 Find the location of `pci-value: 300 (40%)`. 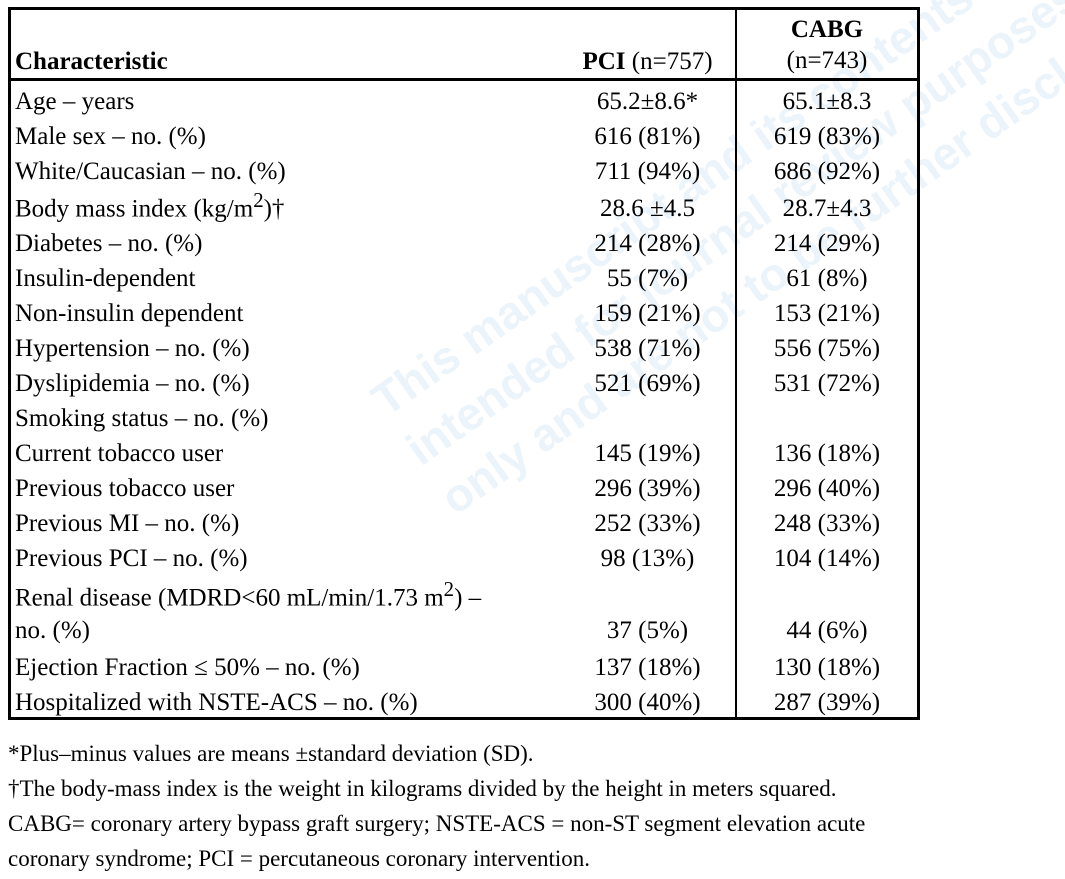

pci-value: 300 (40%) is located at coordinates (647, 702).